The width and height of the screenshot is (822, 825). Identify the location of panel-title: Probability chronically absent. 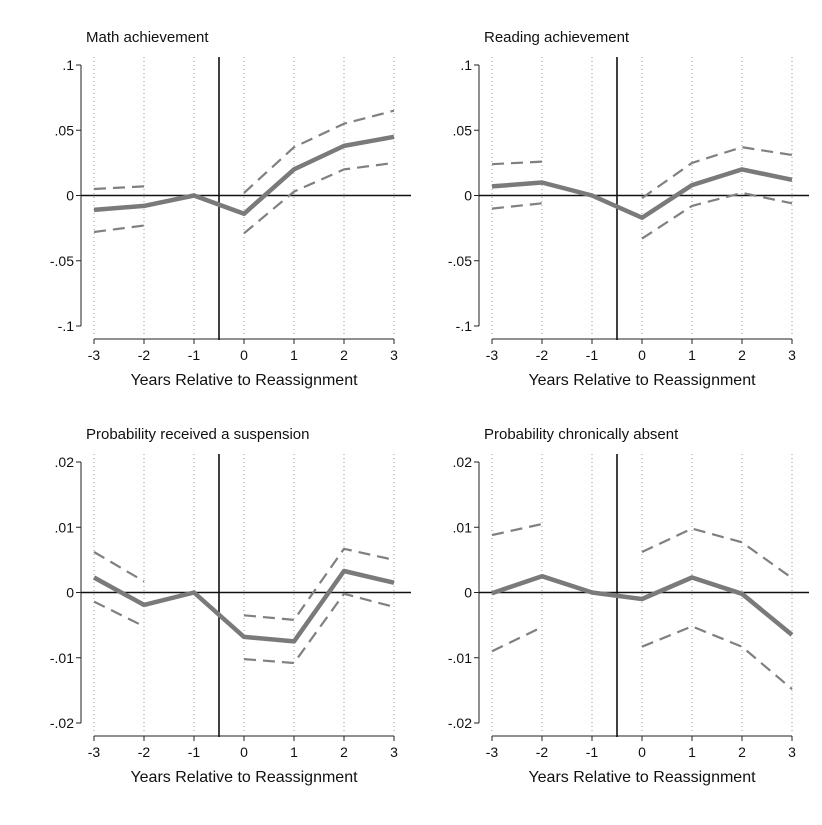
(581, 434).